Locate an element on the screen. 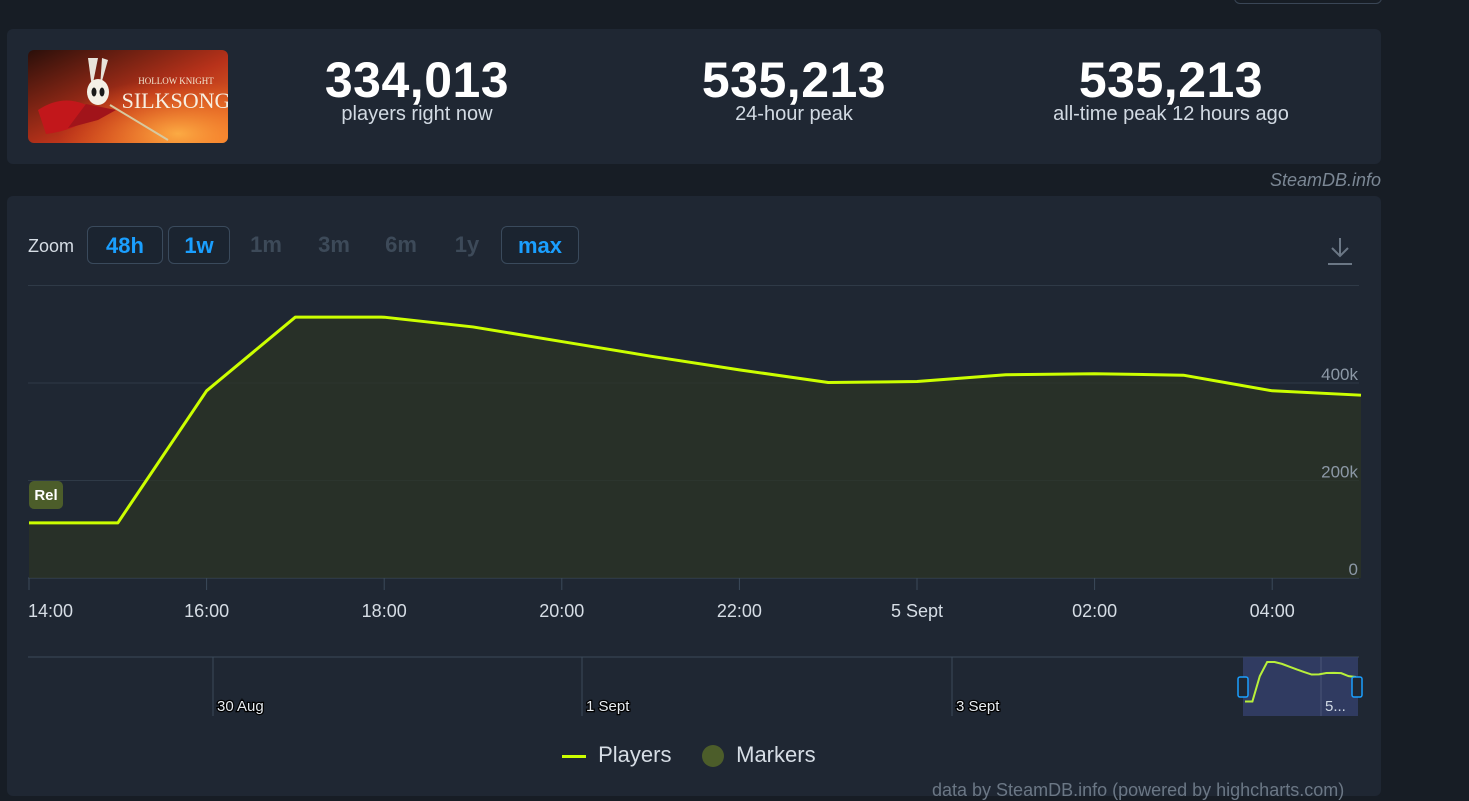 This screenshot has width=1469, height=801. zoom-6m-button: 6m is located at coordinates (401, 244).